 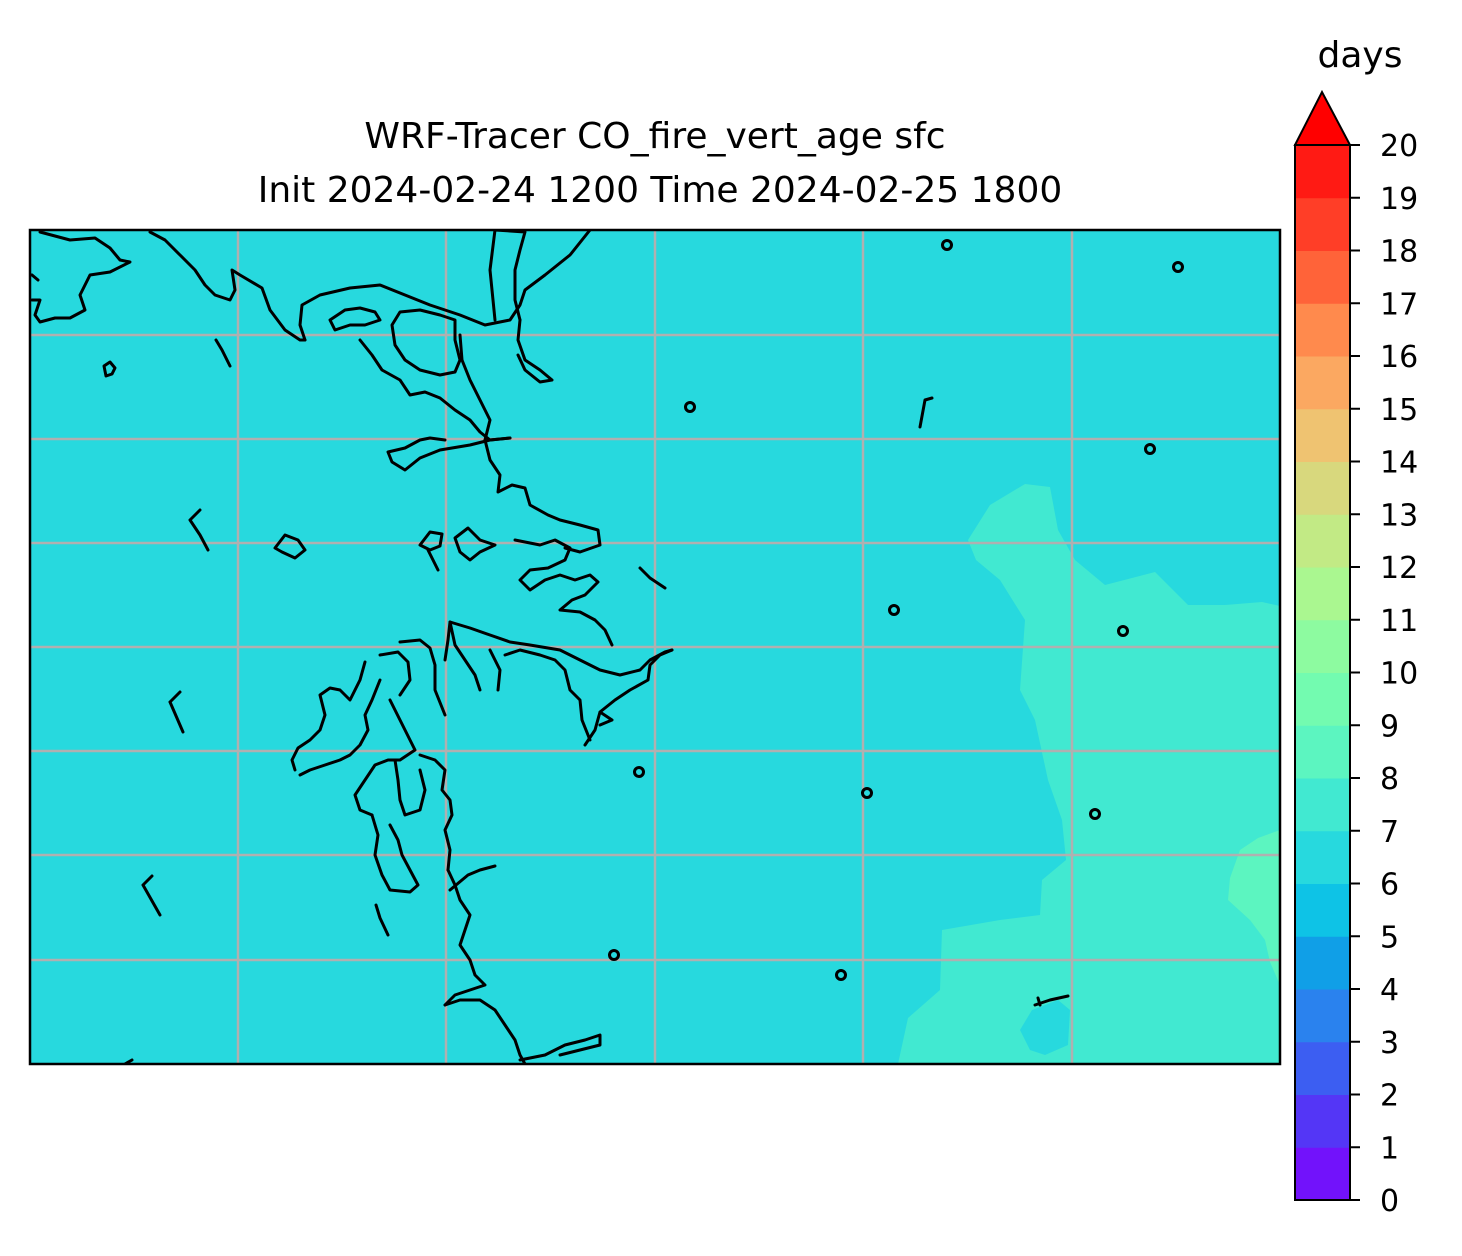 What do you see at coordinates (1389, 726) in the screenshot?
I see `colorbar-tick-label: 9` at bounding box center [1389, 726].